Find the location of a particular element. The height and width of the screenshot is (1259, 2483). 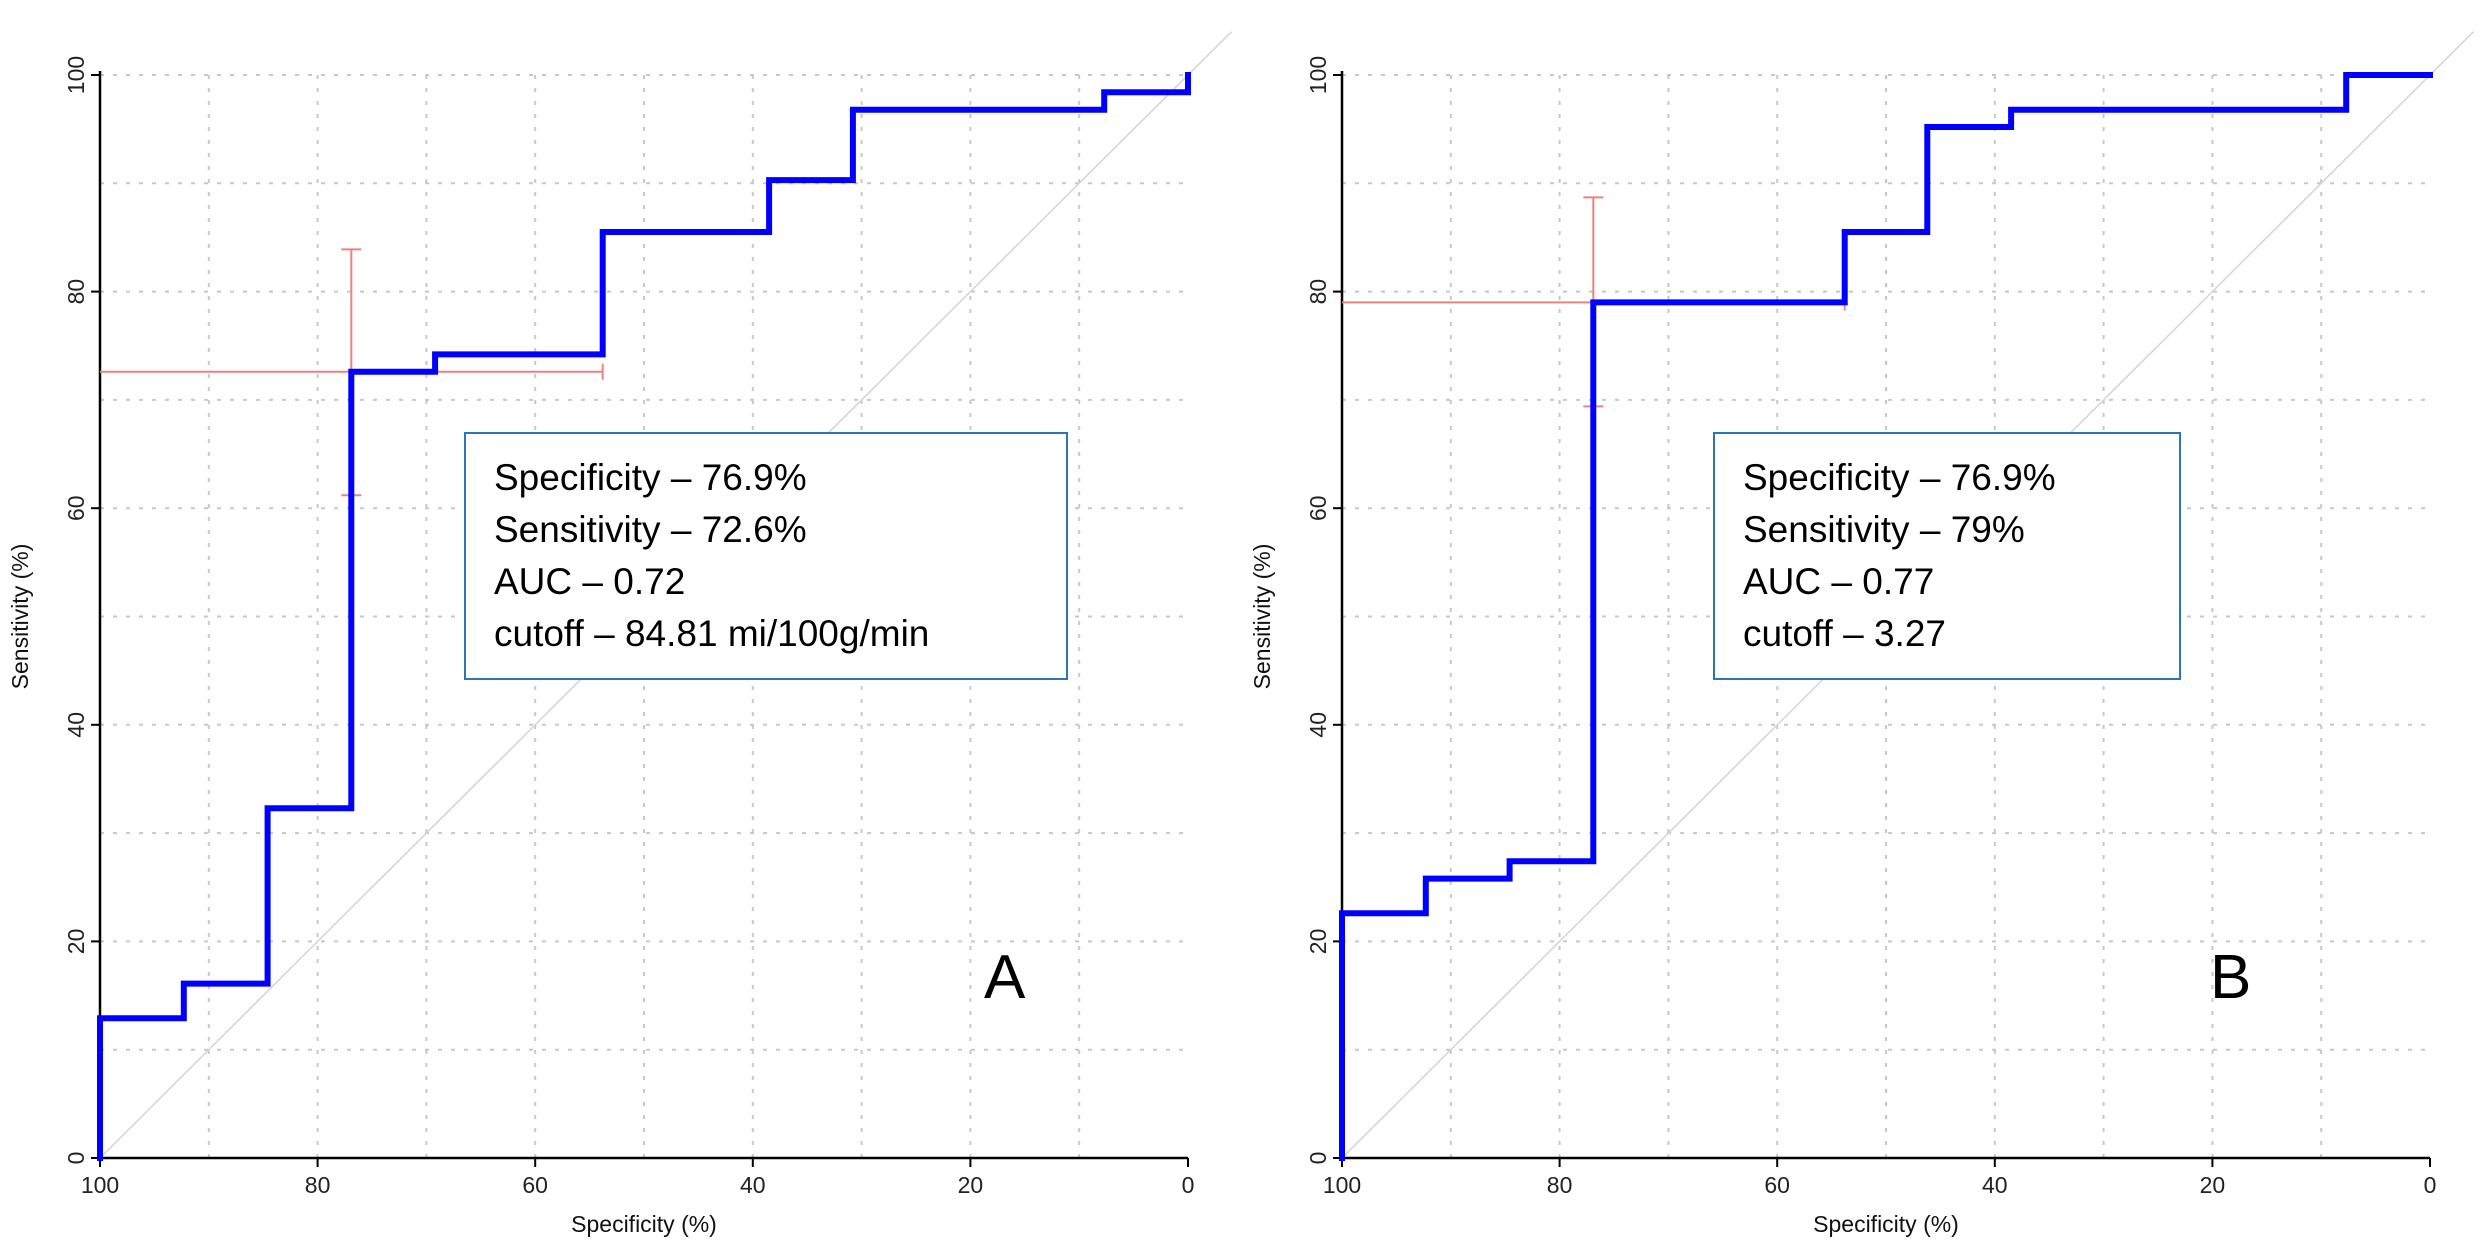

info-auc-a: AUC – 0.72 is located at coordinates (590, 581).